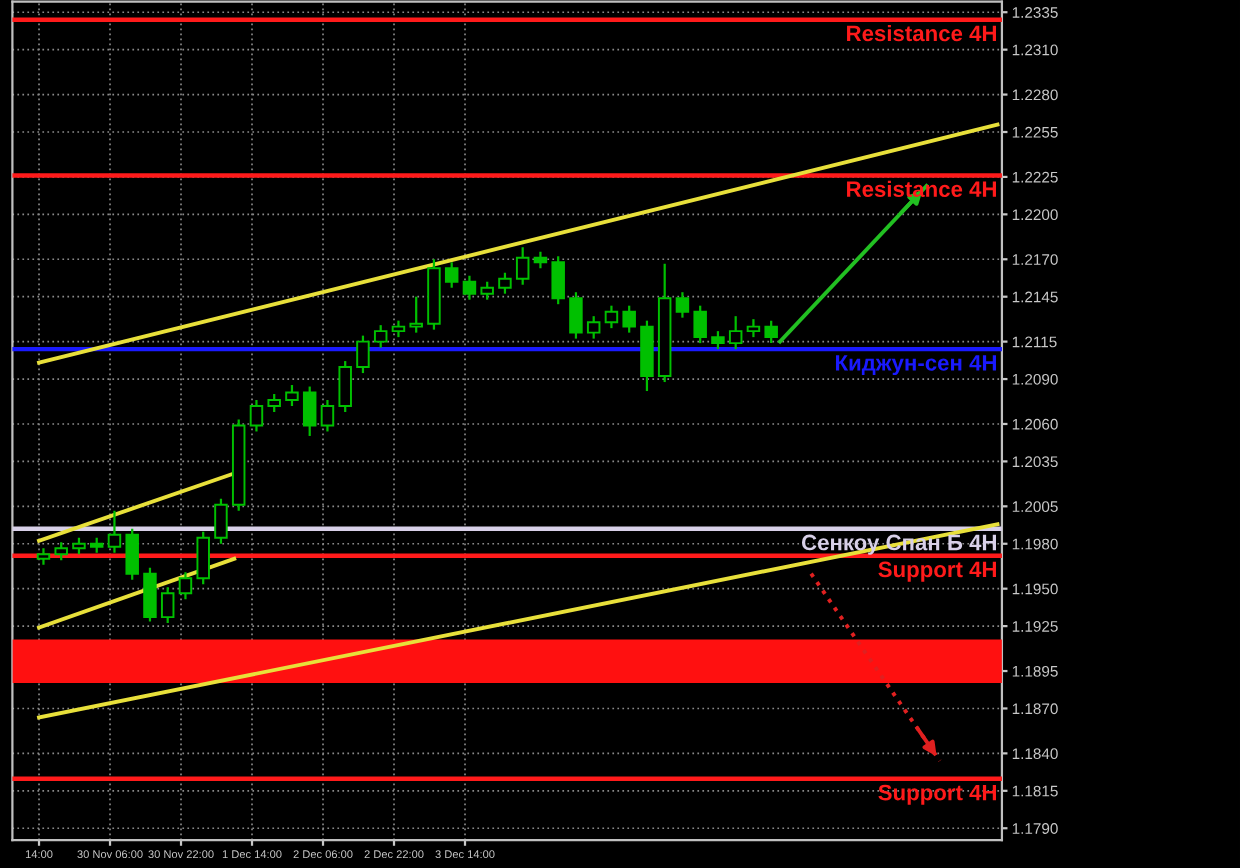 Image resolution: width=1240 pixels, height=868 pixels. What do you see at coordinates (915, 365) in the screenshot?
I see `ref-line-label: Киджун-сен 4H` at bounding box center [915, 365].